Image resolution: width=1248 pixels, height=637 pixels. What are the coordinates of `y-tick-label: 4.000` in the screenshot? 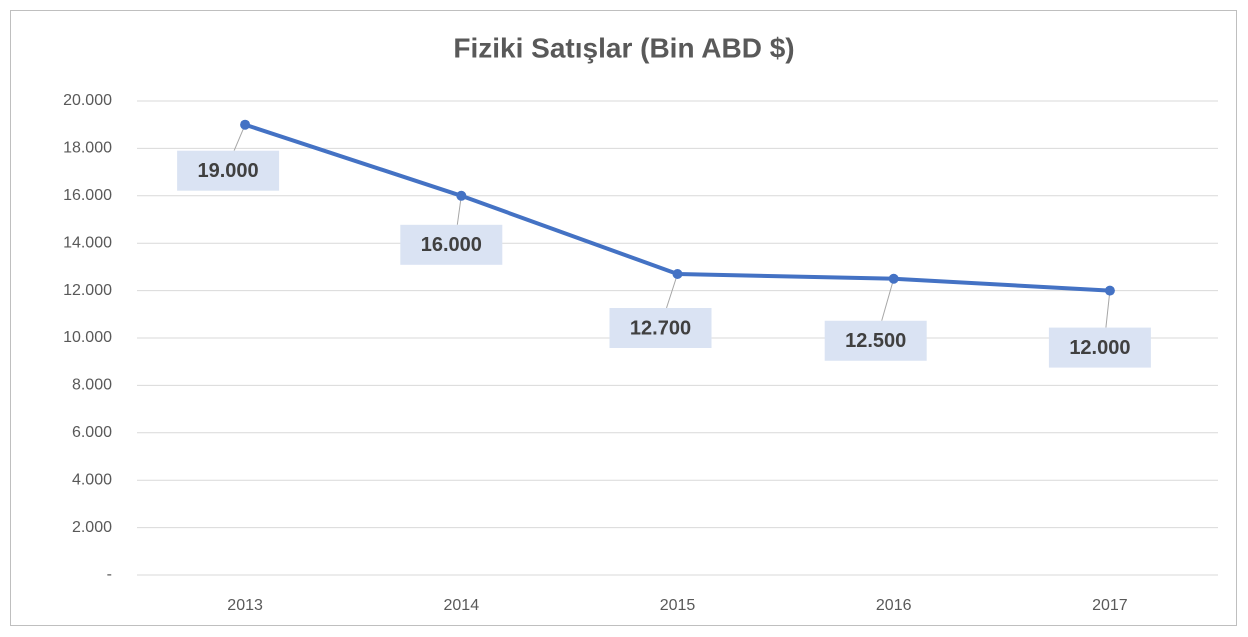 It's located at (92, 479).